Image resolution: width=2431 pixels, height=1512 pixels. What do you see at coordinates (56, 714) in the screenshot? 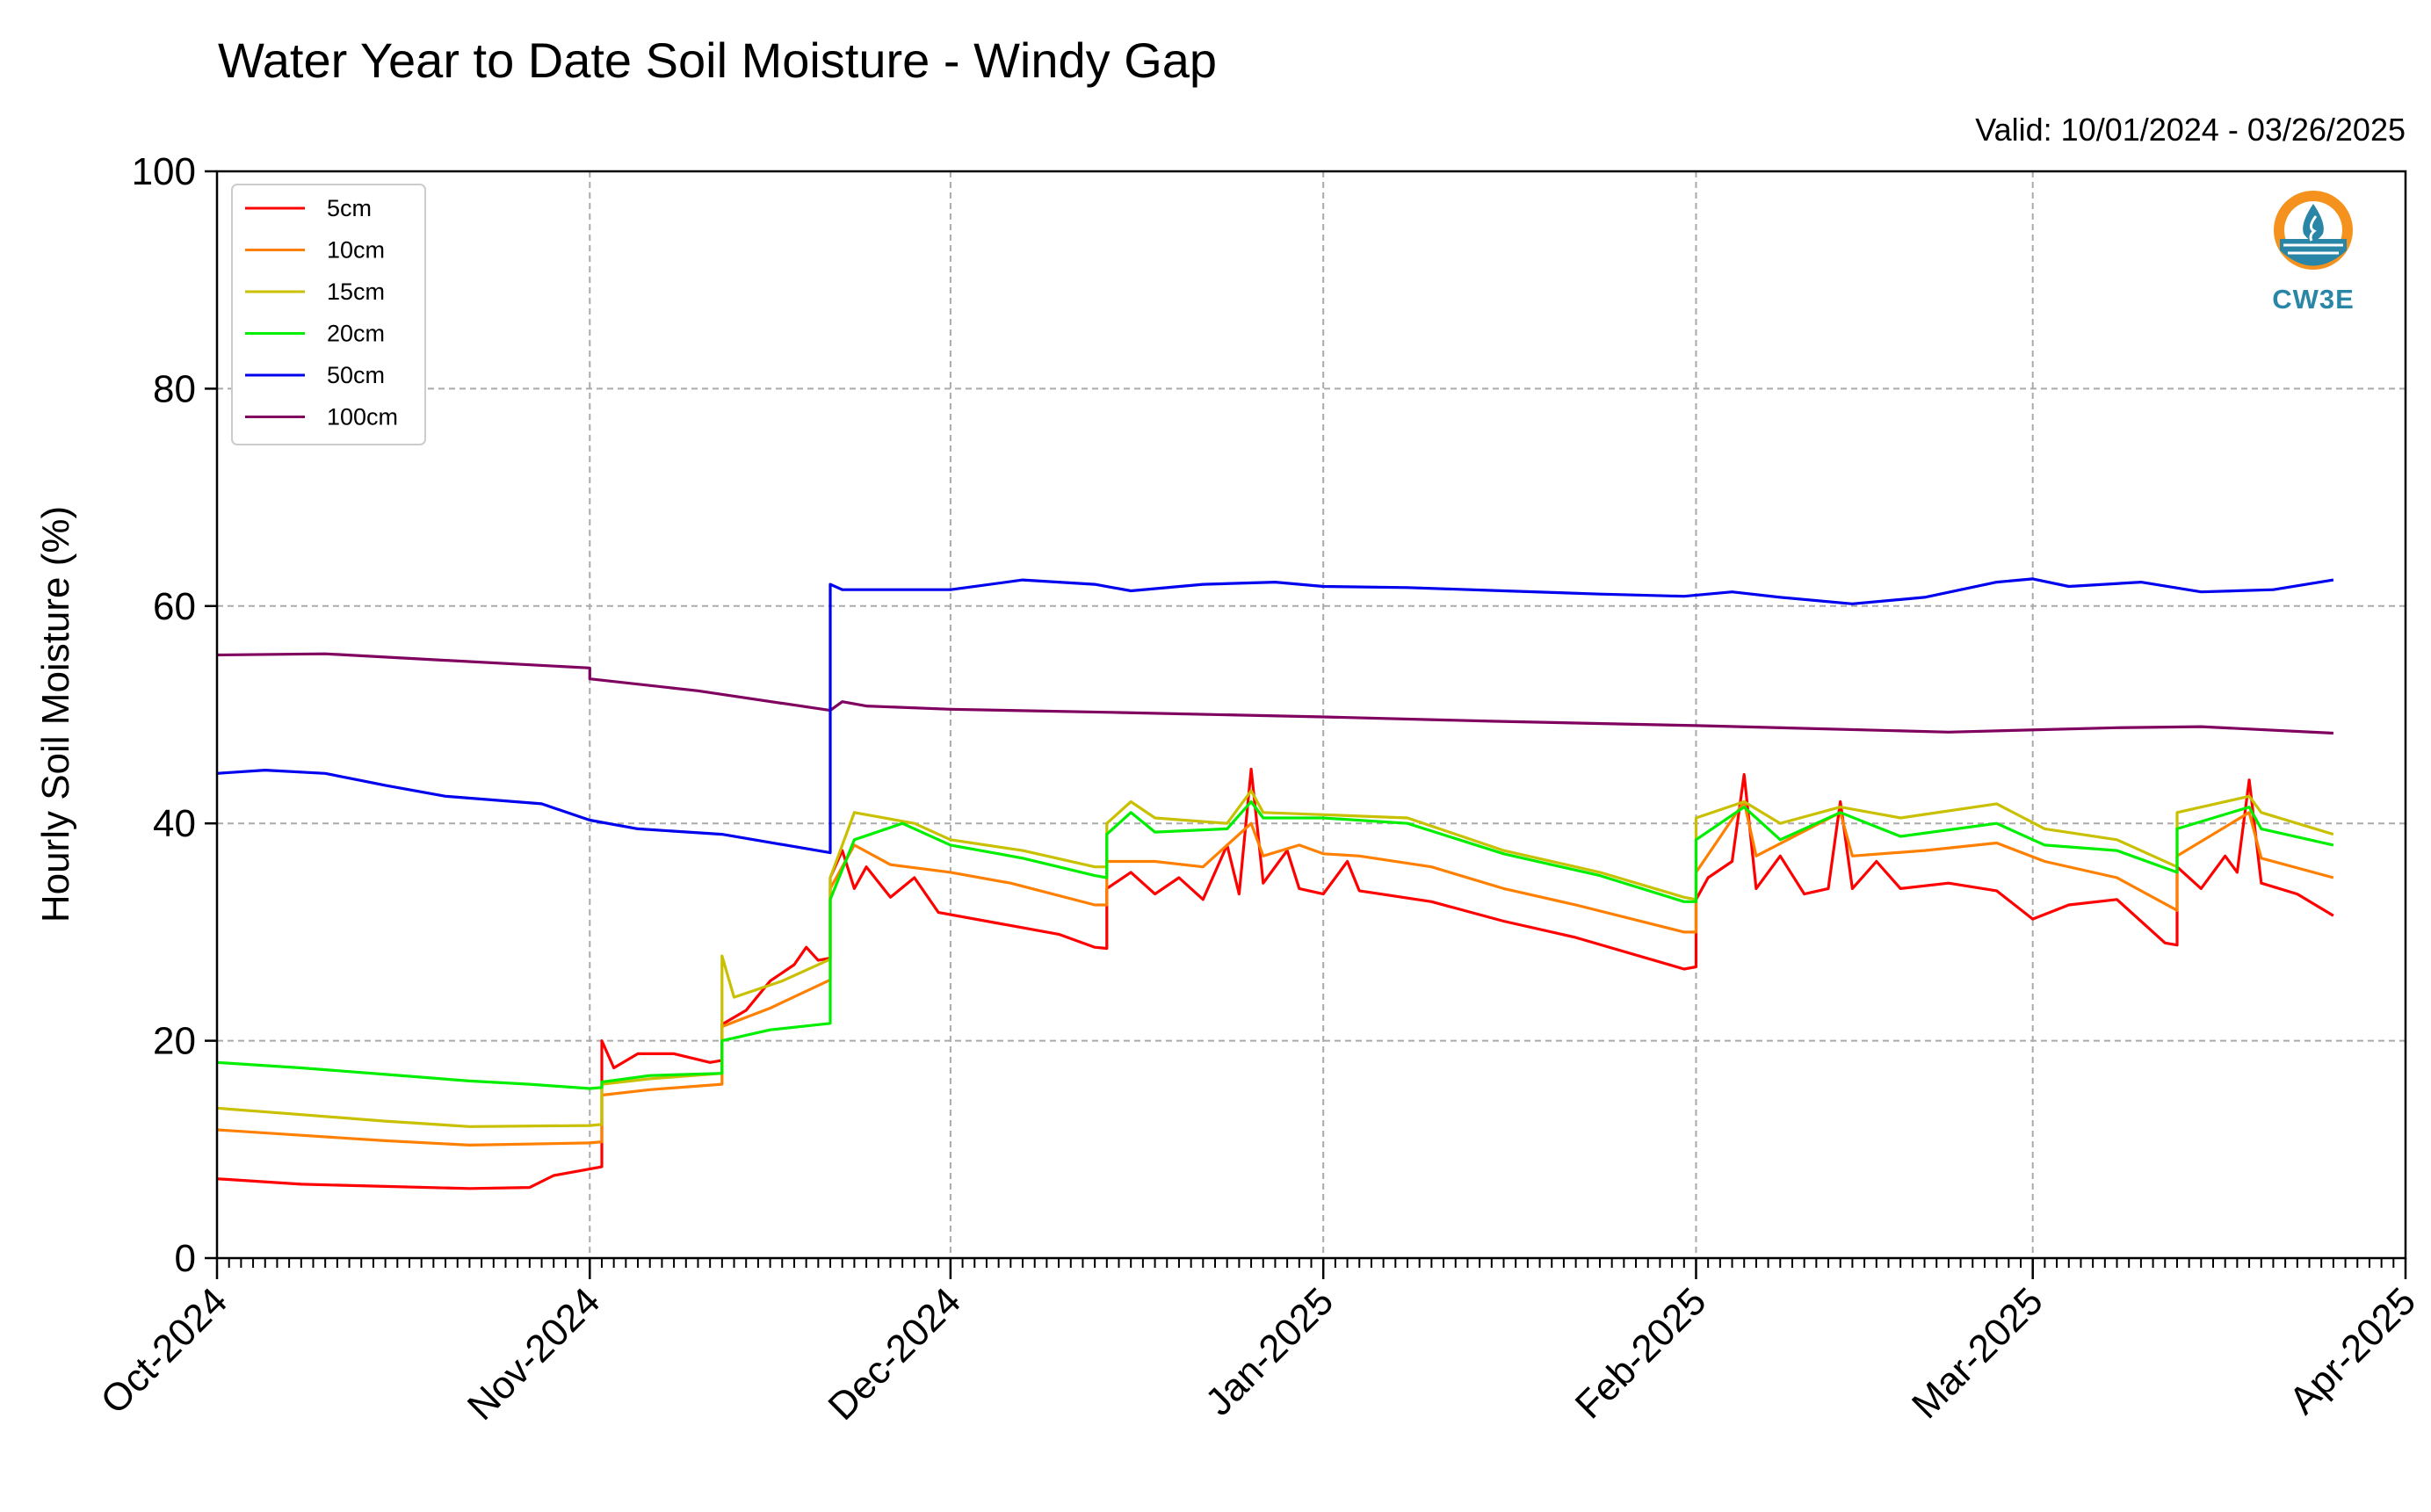
I see `y-axis-label: Hourly Soil Moisture (%)` at bounding box center [56, 714].